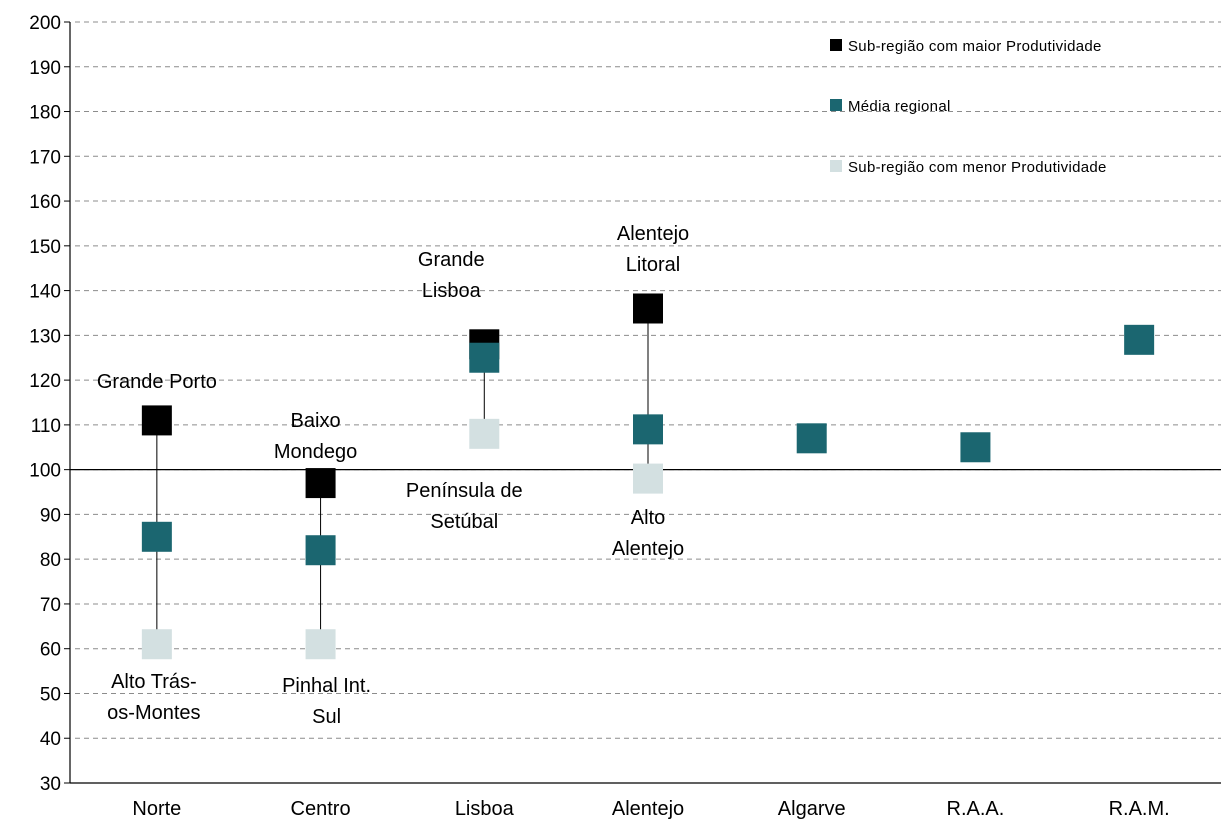  Describe the element at coordinates (452, 291) in the screenshot. I see `annotation-label: Lisboa` at that location.